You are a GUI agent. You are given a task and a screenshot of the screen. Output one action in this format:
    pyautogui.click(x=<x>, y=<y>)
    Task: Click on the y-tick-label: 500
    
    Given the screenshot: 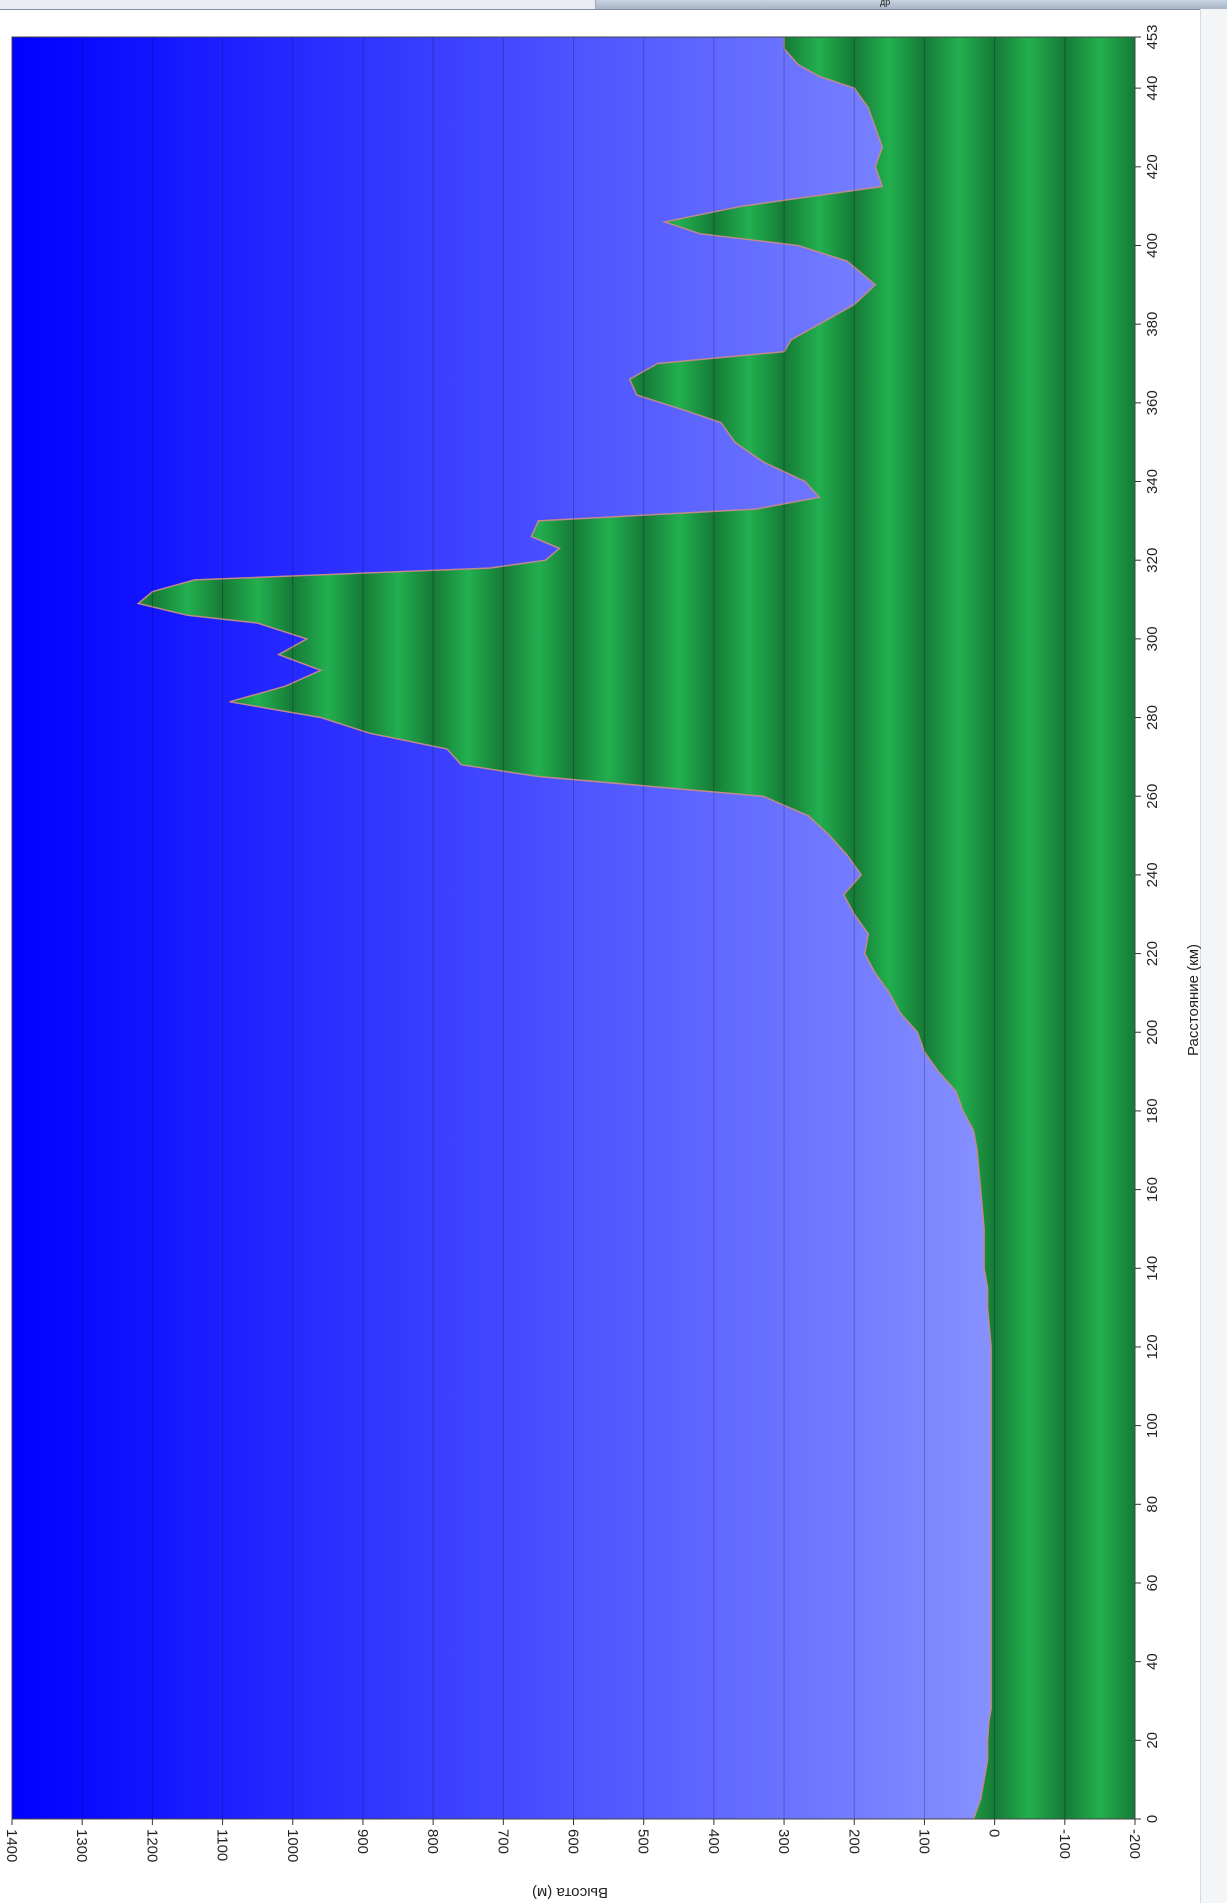 What is the action you would take?
    pyautogui.click(x=643, y=1841)
    